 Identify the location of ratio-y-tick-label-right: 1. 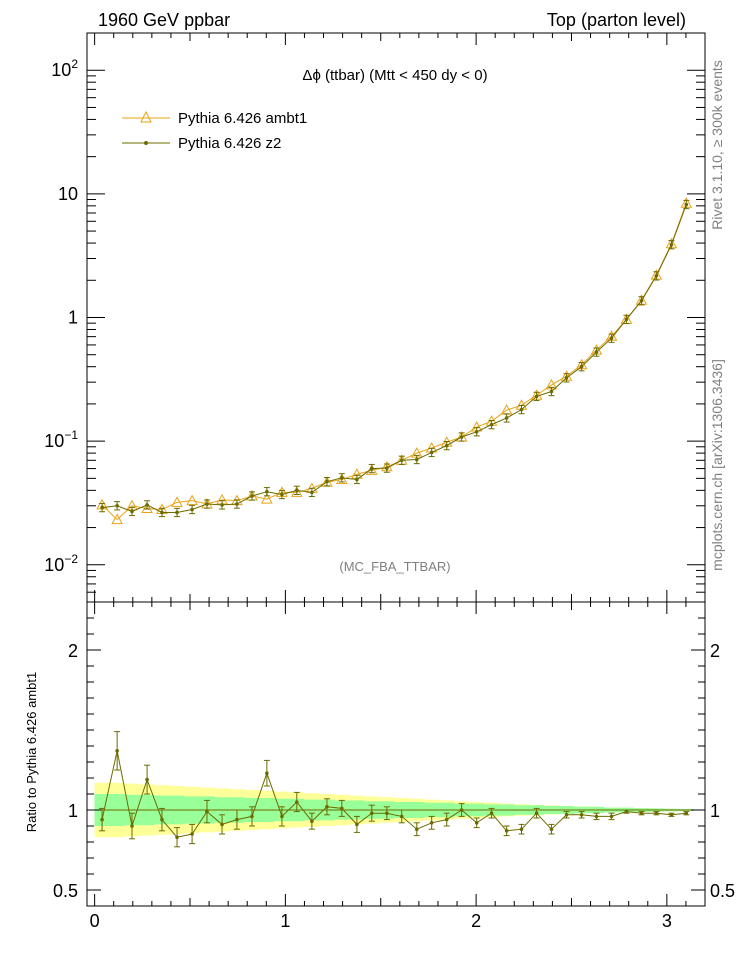
(715, 811).